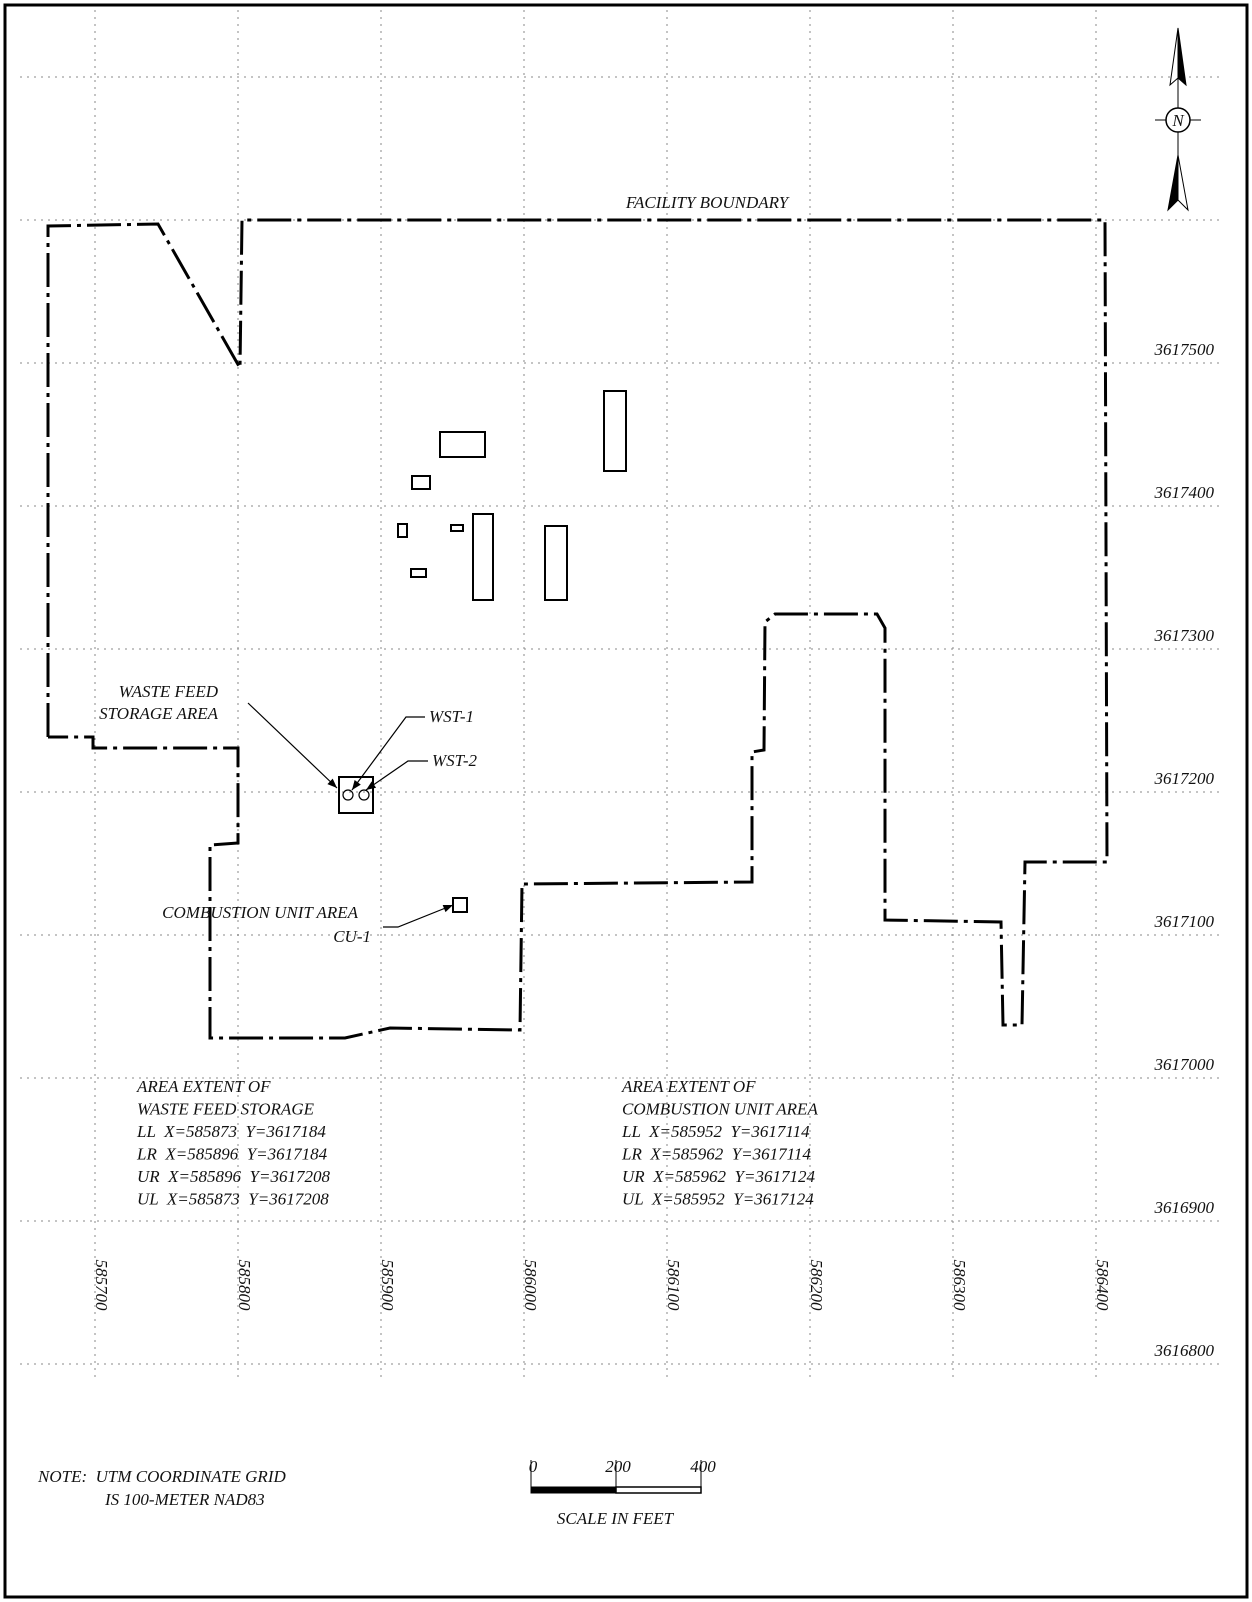 This screenshot has width=1252, height=1602. What do you see at coordinates (184, 1499) in the screenshot?
I see `note: IS 100-METER NAD83` at bounding box center [184, 1499].